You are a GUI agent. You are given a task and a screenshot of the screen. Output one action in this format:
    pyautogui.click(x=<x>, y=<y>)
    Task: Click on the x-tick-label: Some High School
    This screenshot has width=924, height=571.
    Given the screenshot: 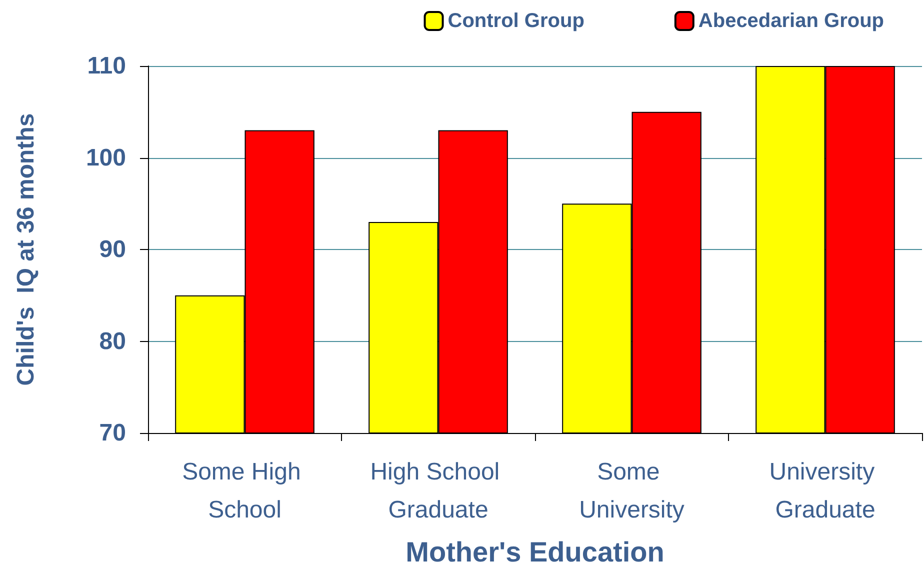 What is the action you would take?
    pyautogui.click(x=245, y=491)
    